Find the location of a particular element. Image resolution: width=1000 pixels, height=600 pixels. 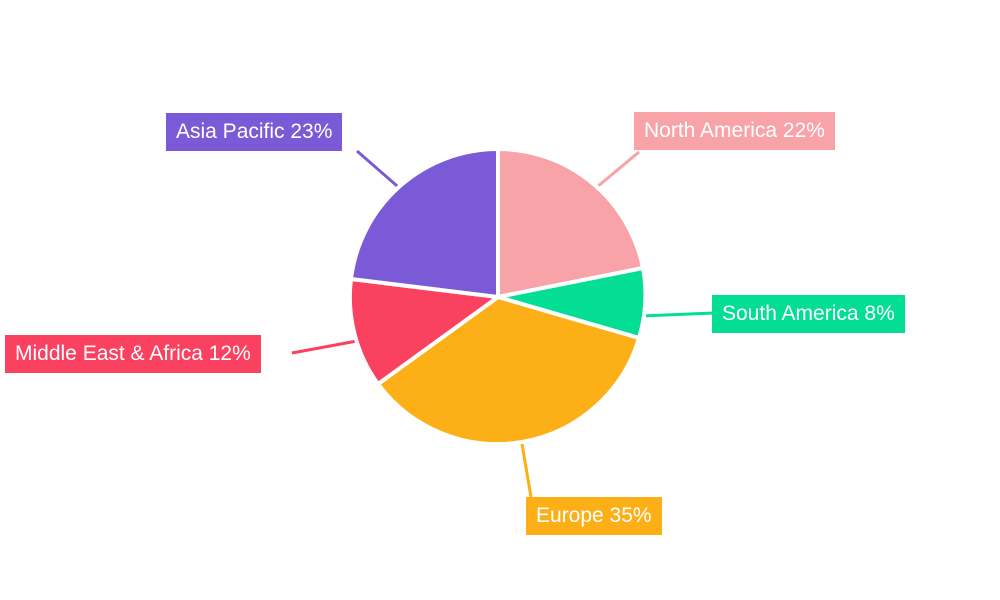

leader-line-north-america is located at coordinates (615, 172).